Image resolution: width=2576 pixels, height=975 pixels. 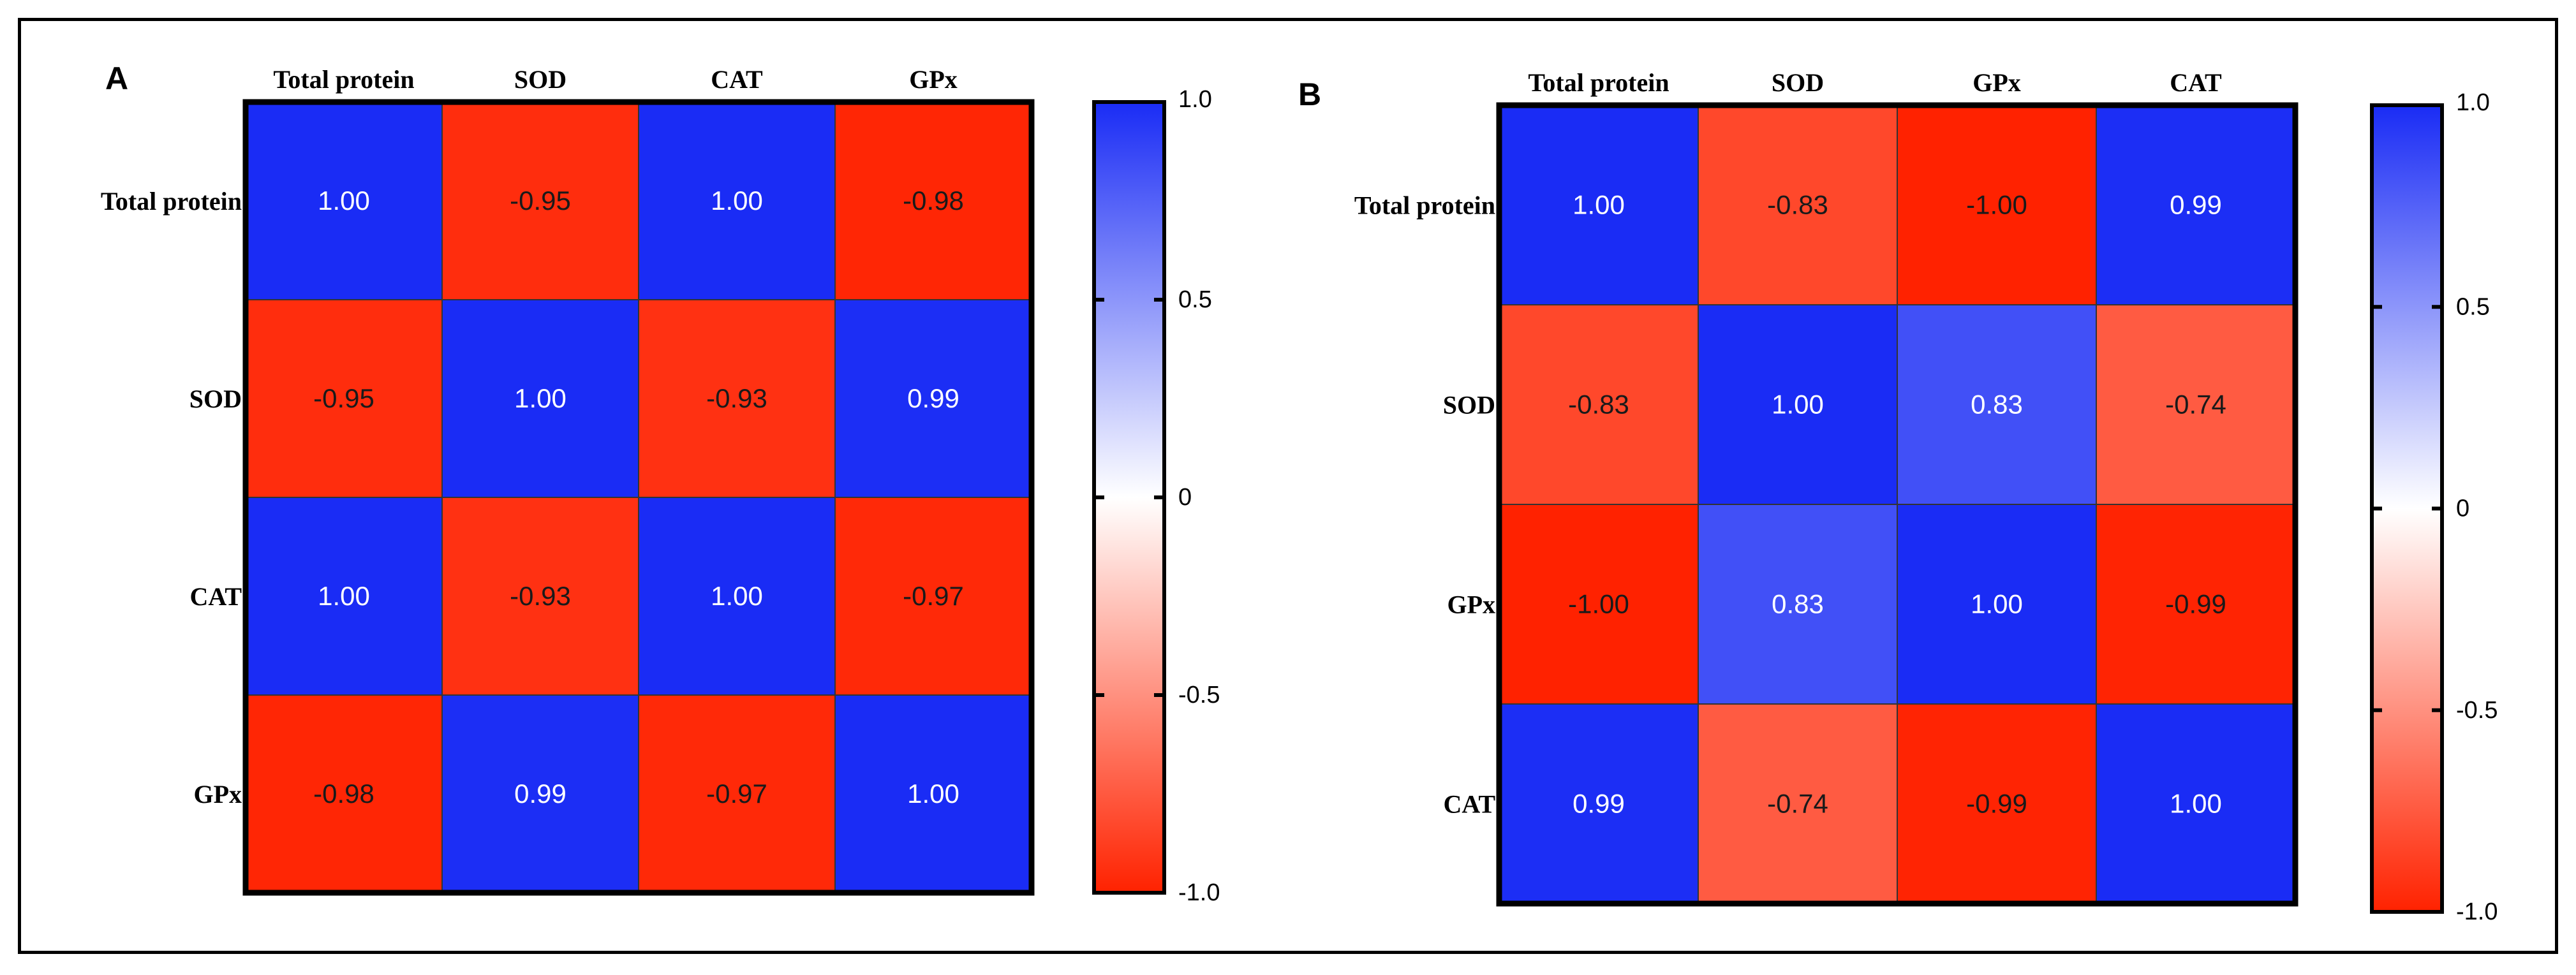 What do you see at coordinates (1309, 94) in the screenshot?
I see `panel-label-b: B` at bounding box center [1309, 94].